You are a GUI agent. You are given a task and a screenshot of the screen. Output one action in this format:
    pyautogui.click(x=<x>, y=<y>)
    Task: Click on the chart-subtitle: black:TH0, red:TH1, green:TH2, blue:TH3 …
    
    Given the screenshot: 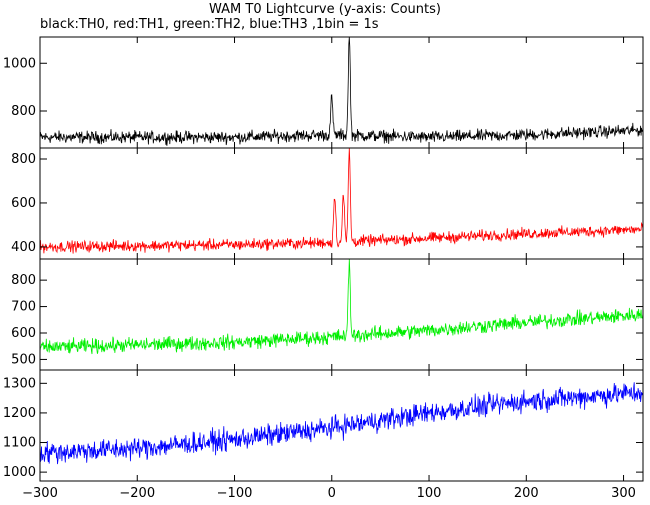 What is the action you would take?
    pyautogui.click(x=209, y=24)
    